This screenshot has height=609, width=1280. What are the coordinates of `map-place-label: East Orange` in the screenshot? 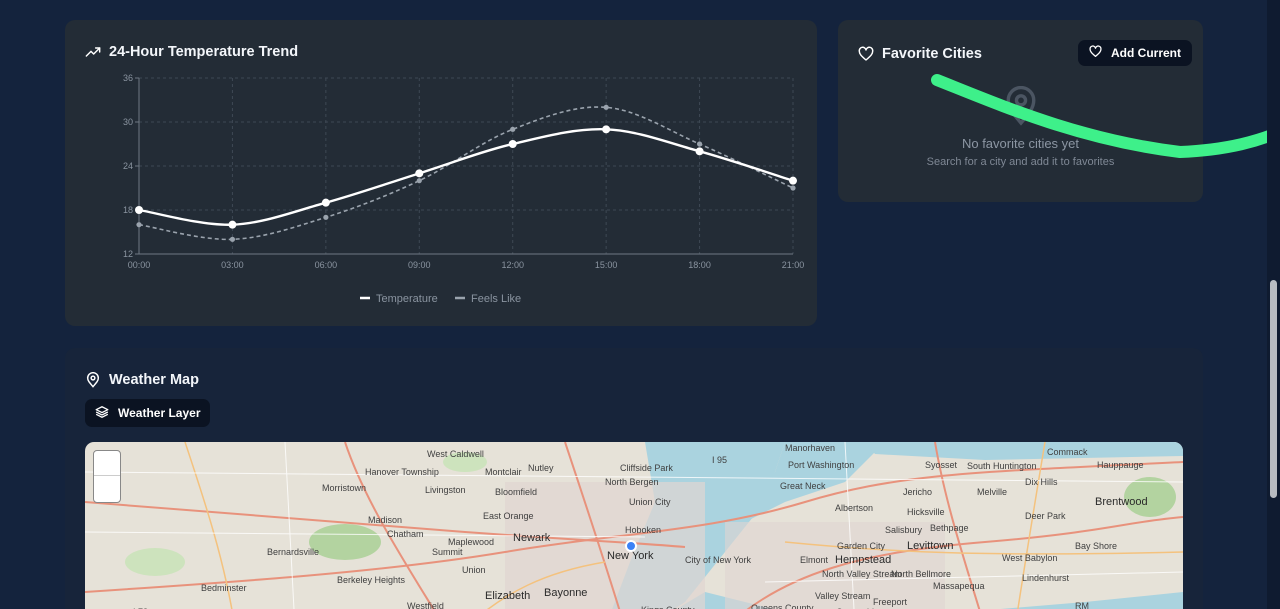 It's located at (508, 516).